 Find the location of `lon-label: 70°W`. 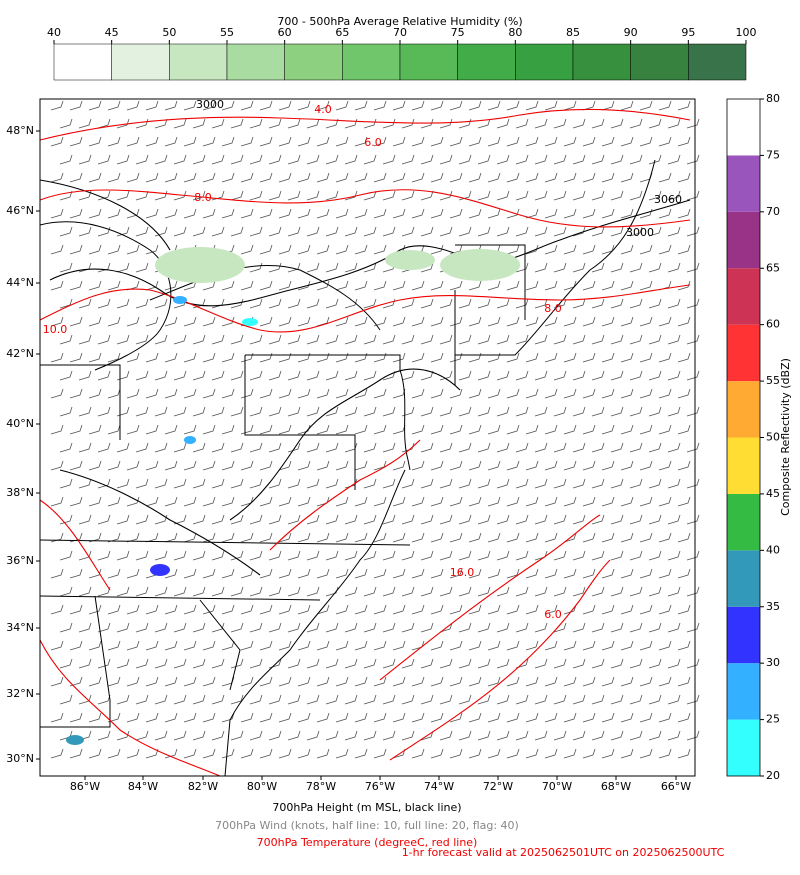

lon-label: 70°W is located at coordinates (557, 786).